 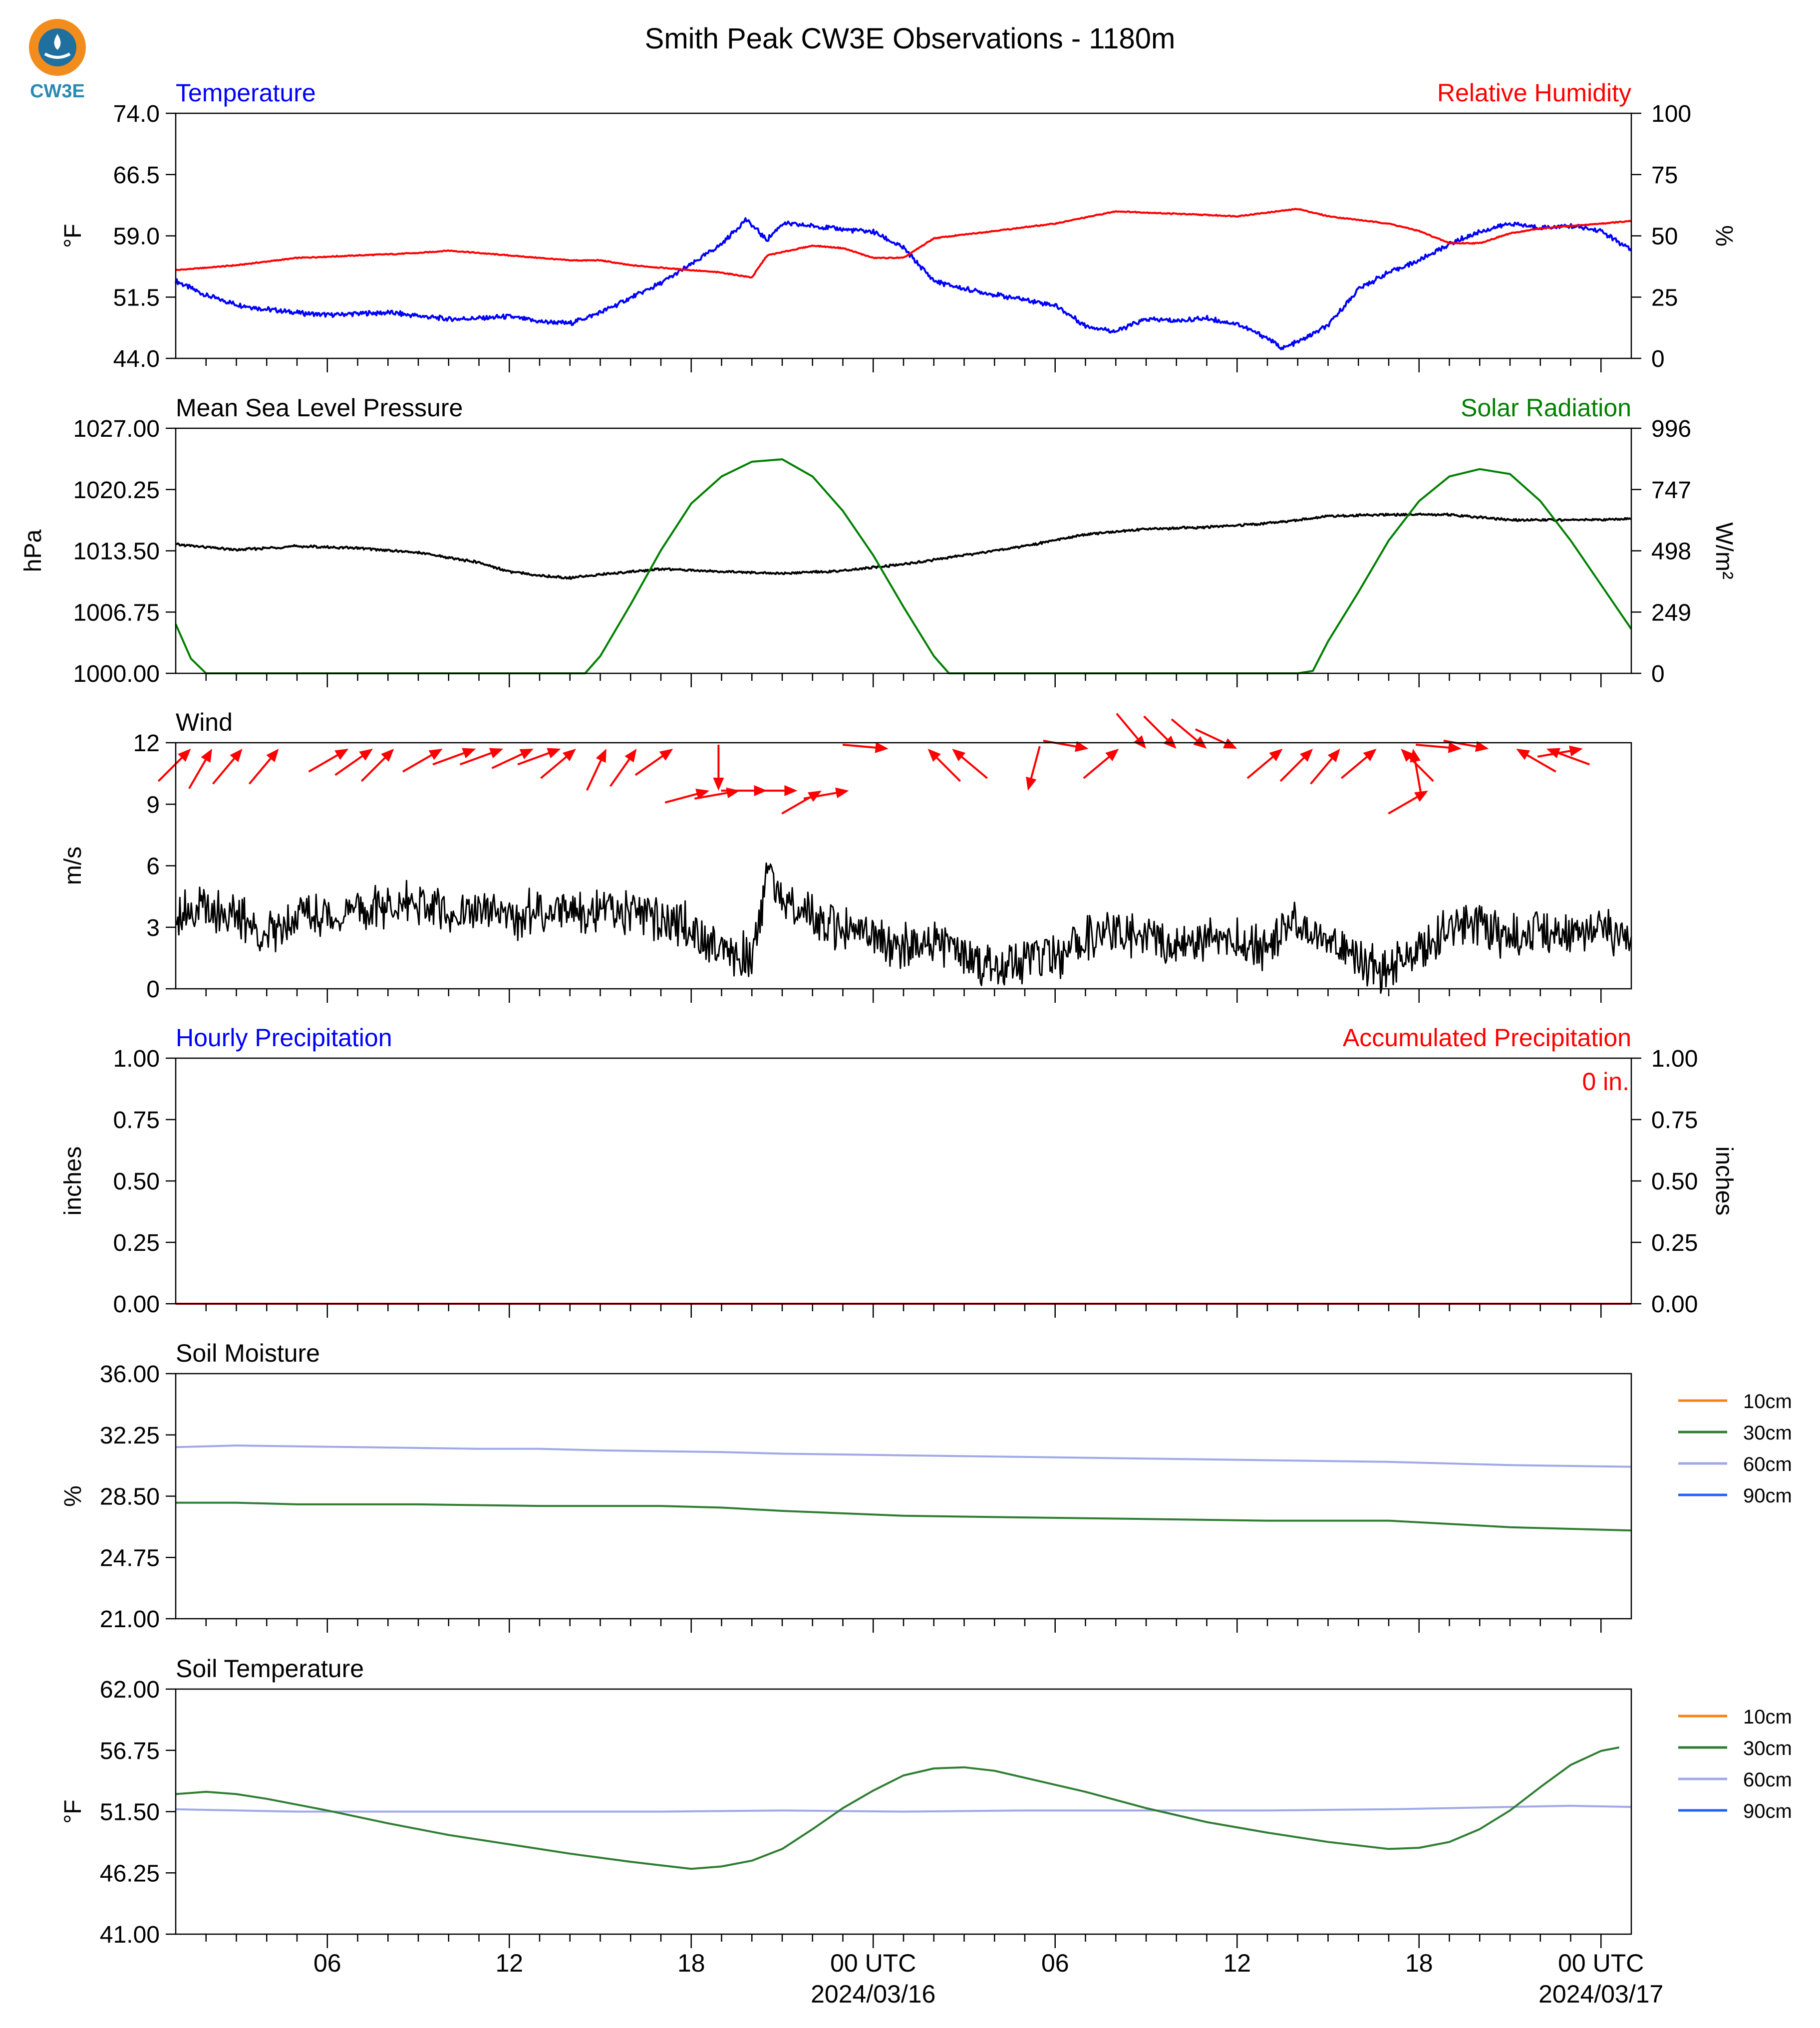 What do you see at coordinates (73, 866) in the screenshot?
I see `y-axis-label-left: m/s` at bounding box center [73, 866].